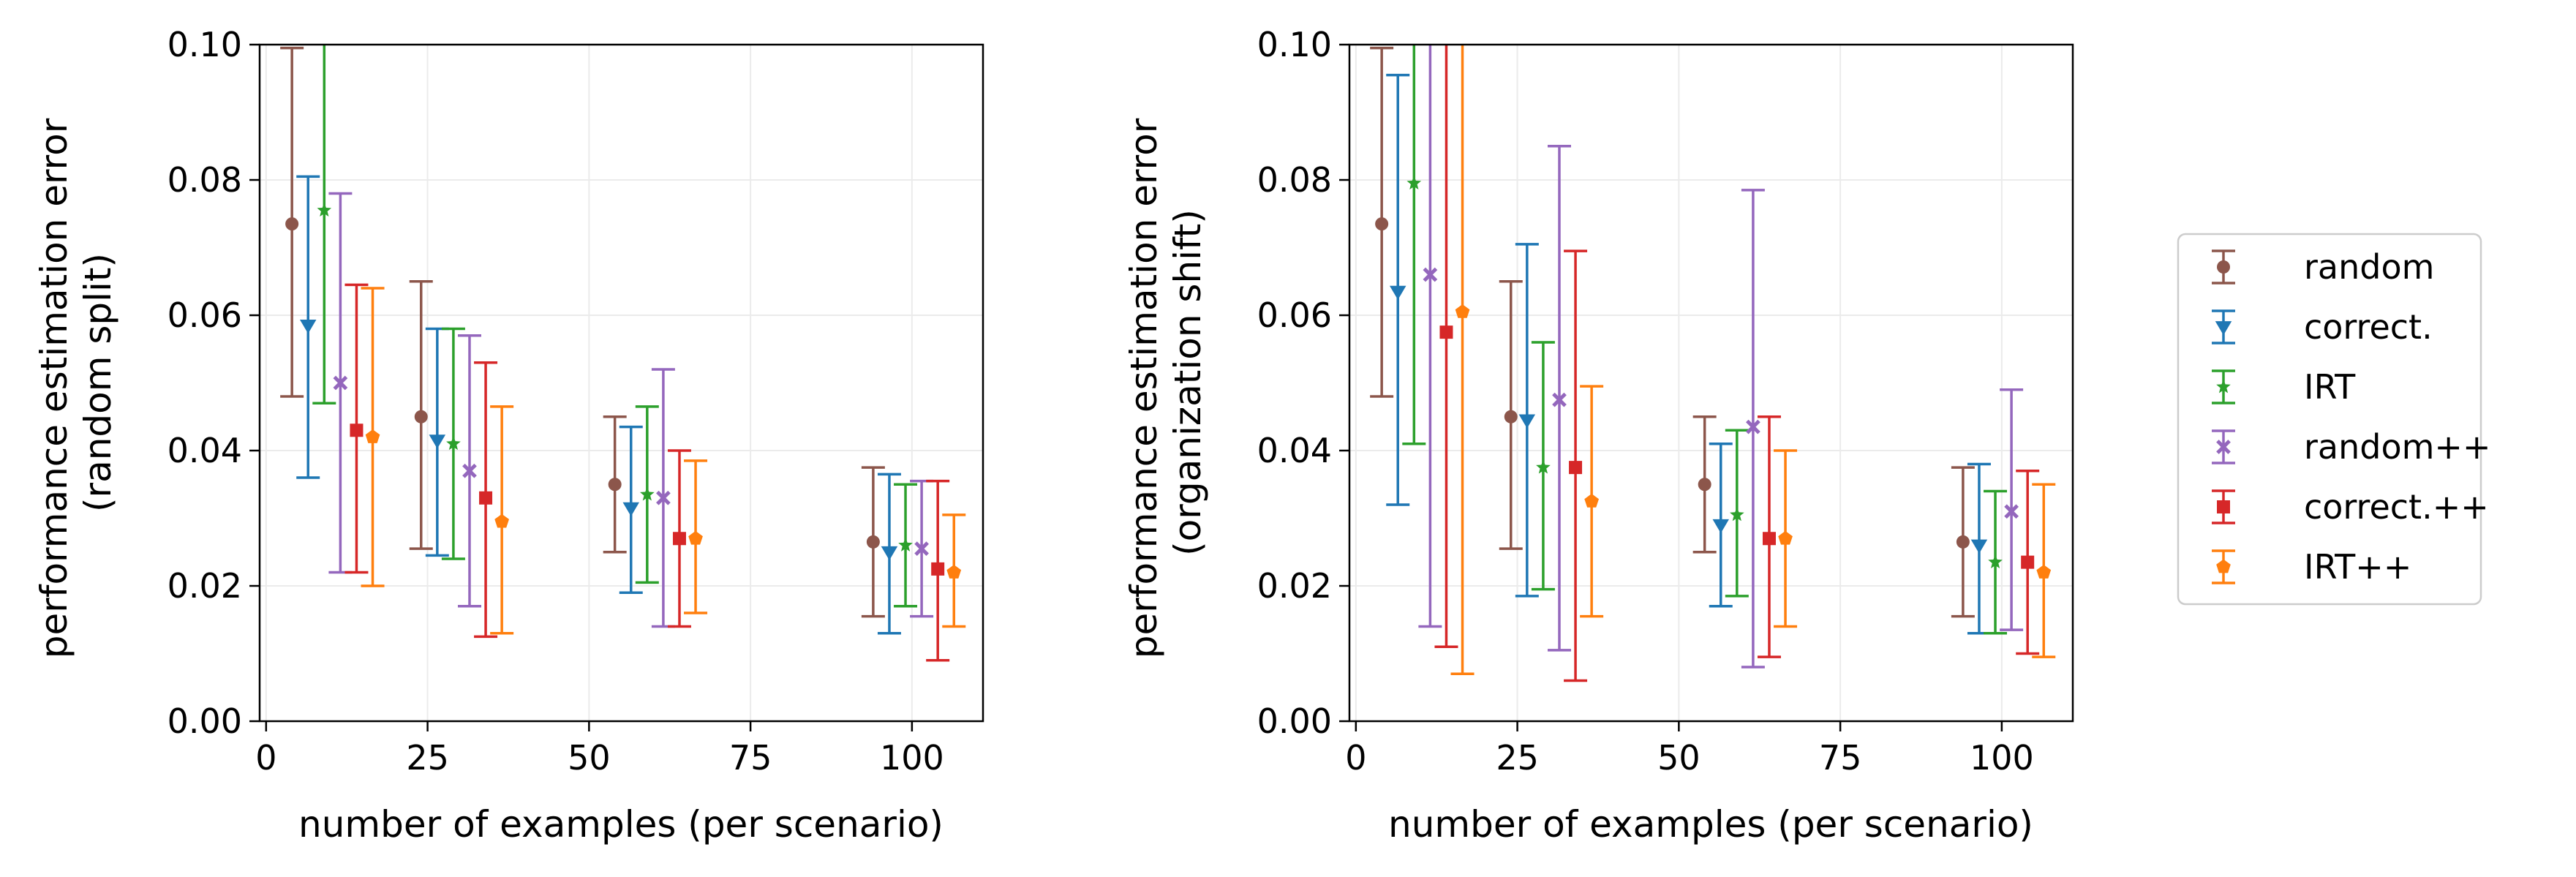 The width and height of the screenshot is (2576, 877). Describe the element at coordinates (1840, 758) in the screenshot. I see `right-x-tick-label: 75` at that location.